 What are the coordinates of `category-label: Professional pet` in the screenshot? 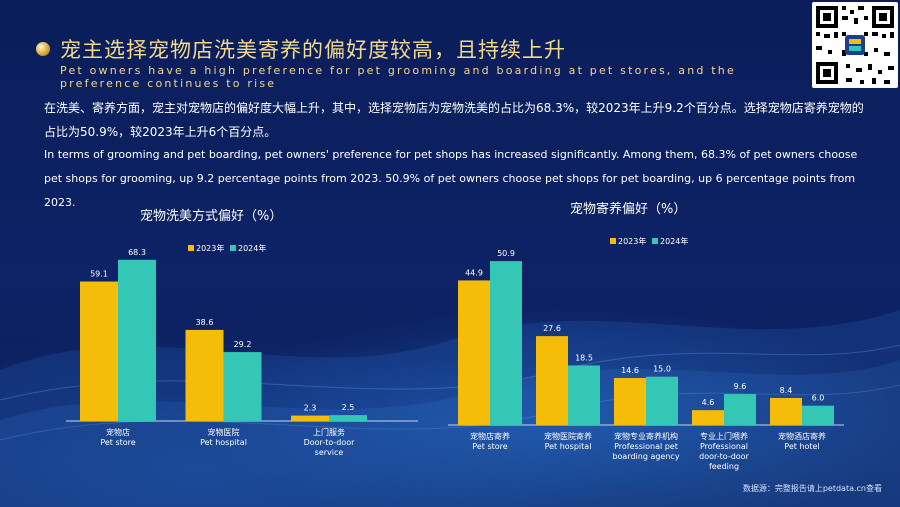 It's located at (646, 446).